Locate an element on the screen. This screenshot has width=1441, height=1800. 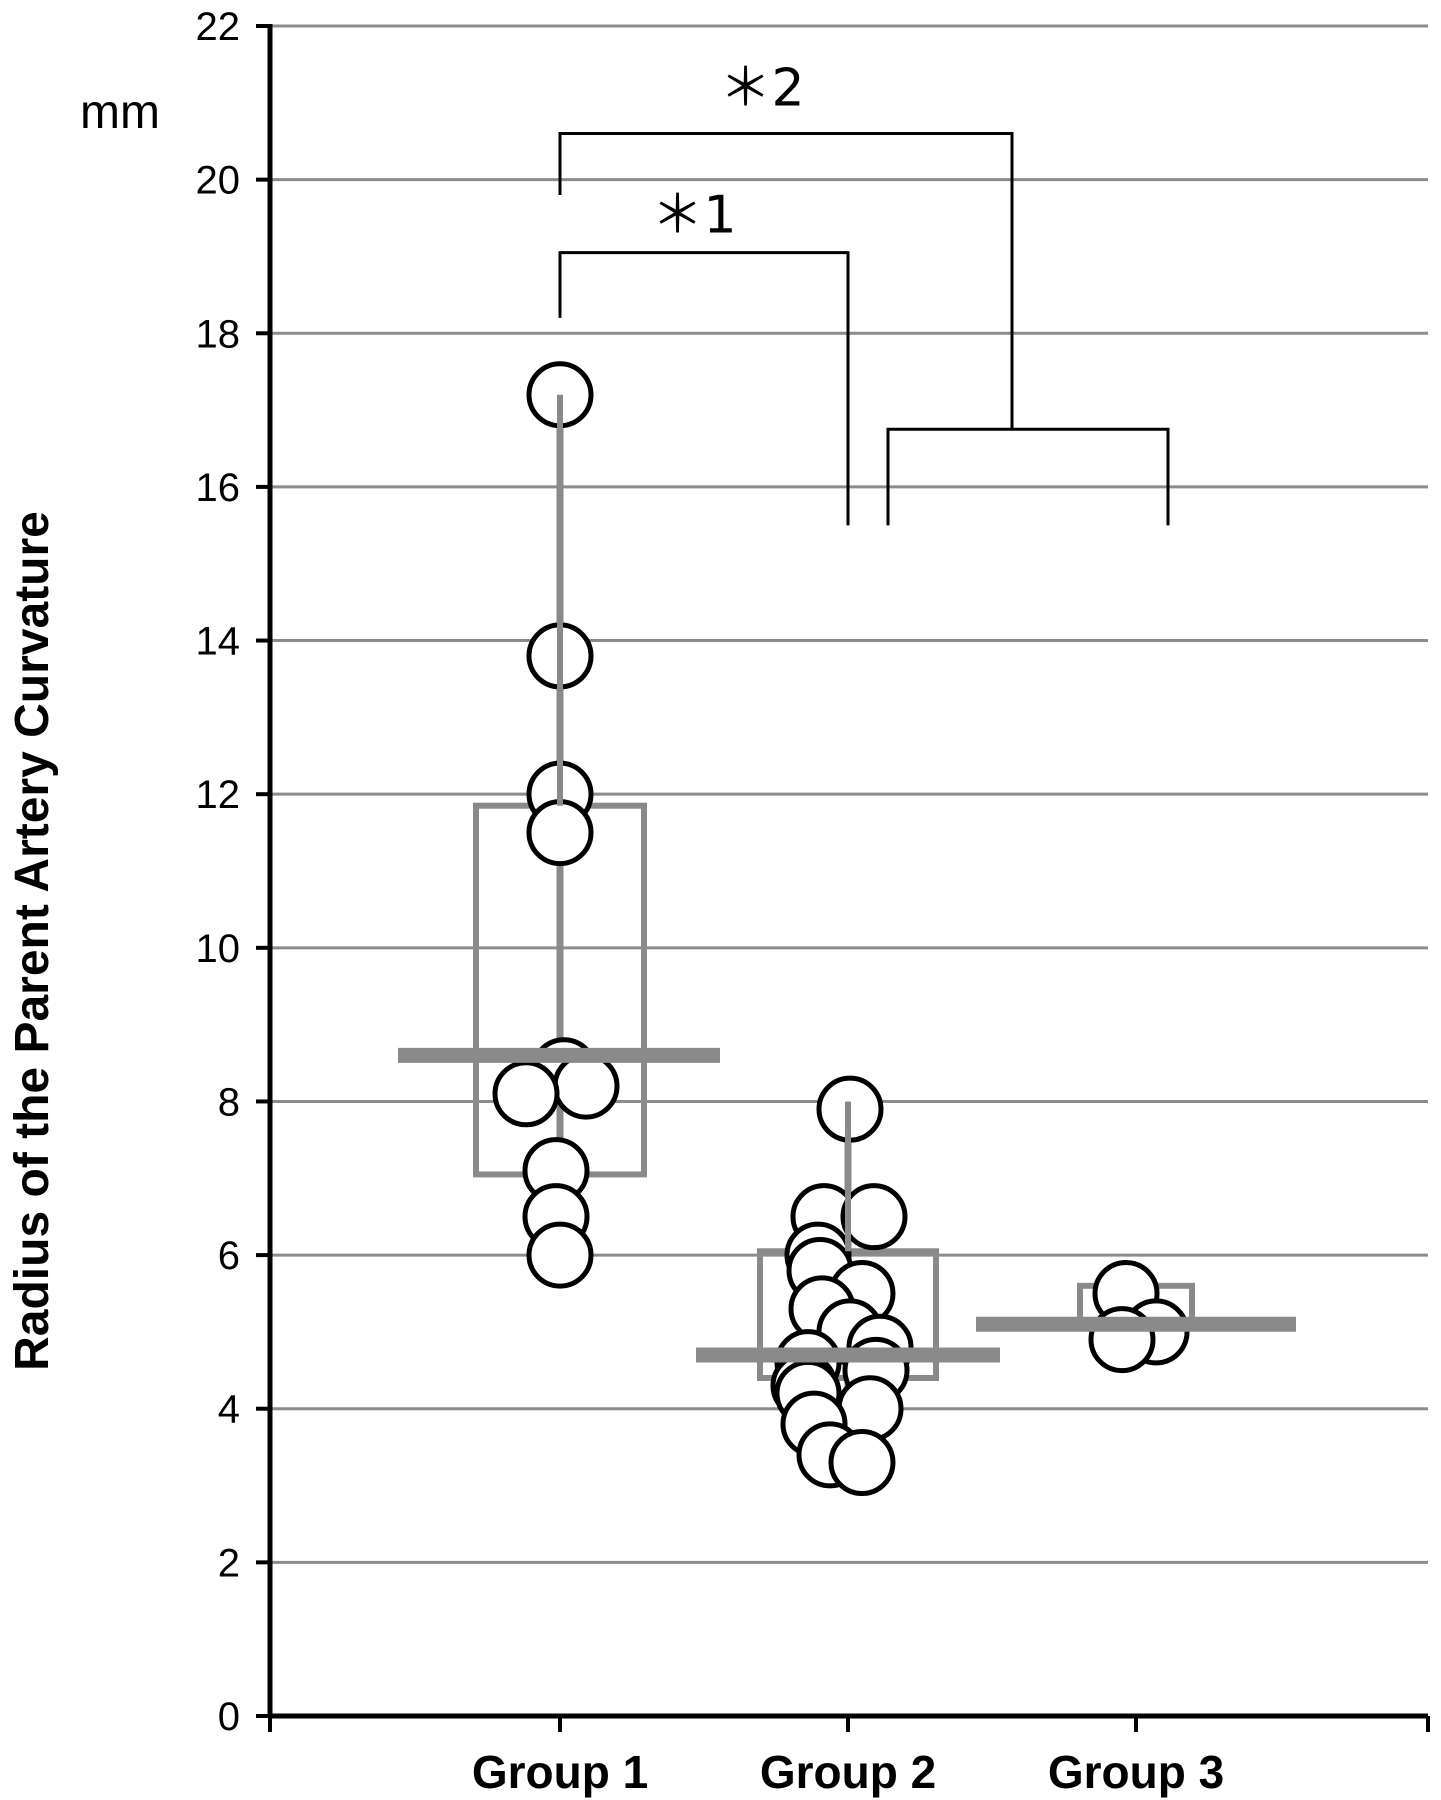
y-tick-label: 20 is located at coordinates (218, 181).